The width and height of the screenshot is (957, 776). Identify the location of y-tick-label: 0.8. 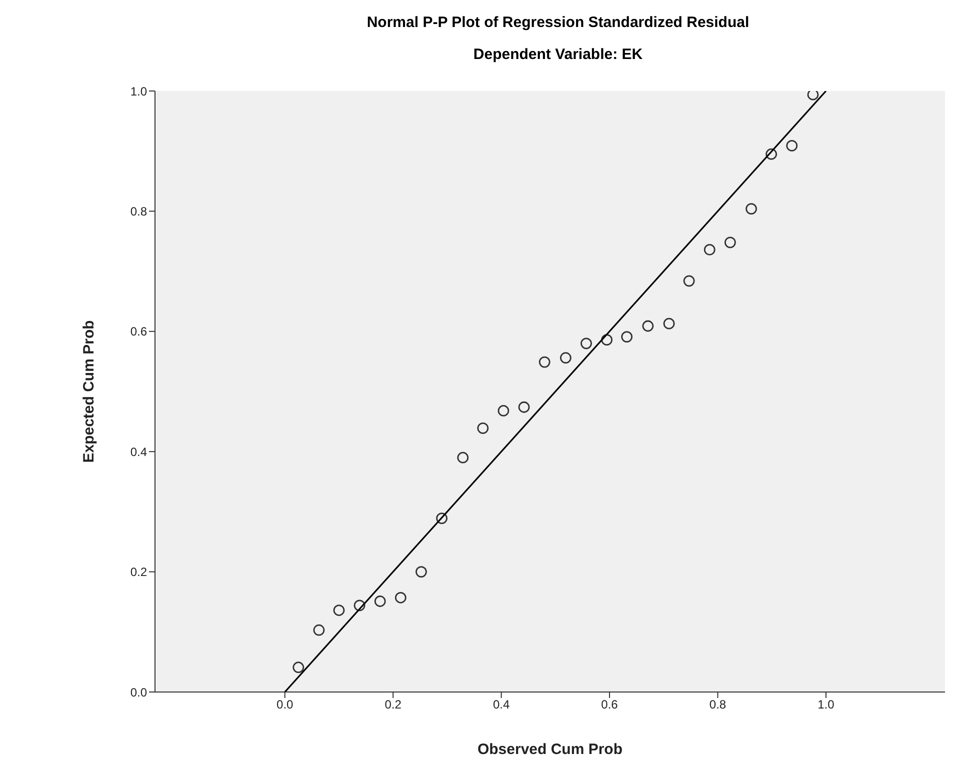
(139, 211).